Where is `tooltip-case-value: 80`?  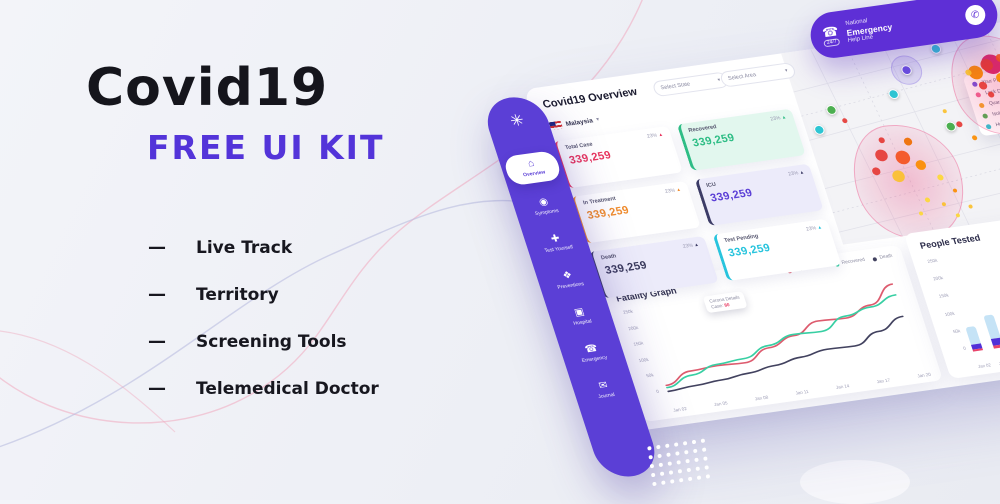
tooltip-case-value: 80 is located at coordinates (727, 305).